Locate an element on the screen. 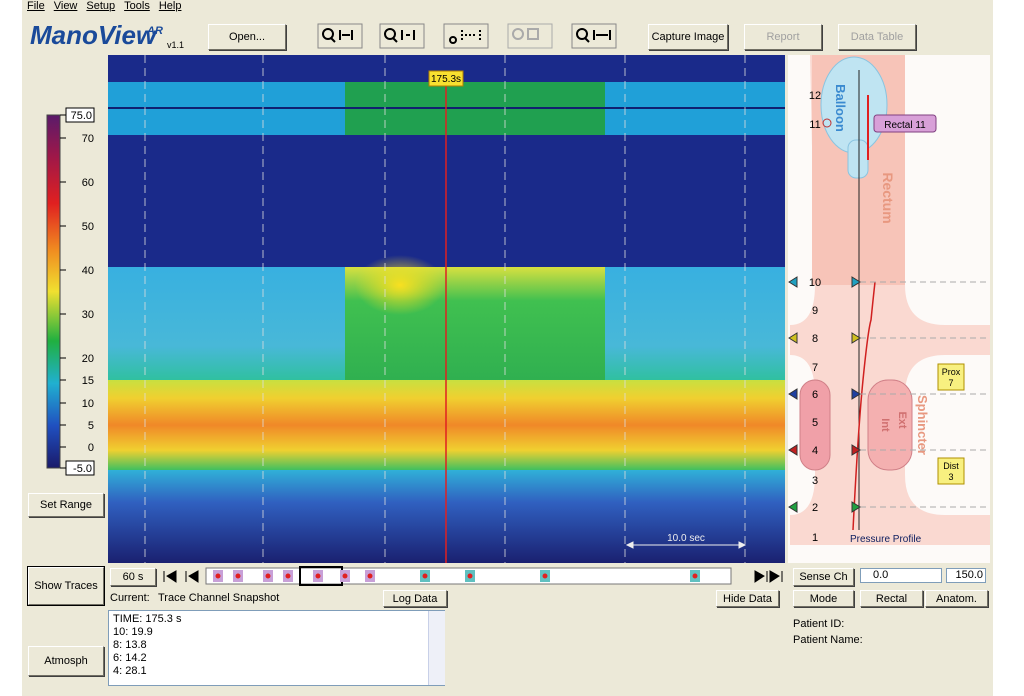 The height and width of the screenshot is (696, 1024). prox-label: Prox is located at coordinates (951, 372).